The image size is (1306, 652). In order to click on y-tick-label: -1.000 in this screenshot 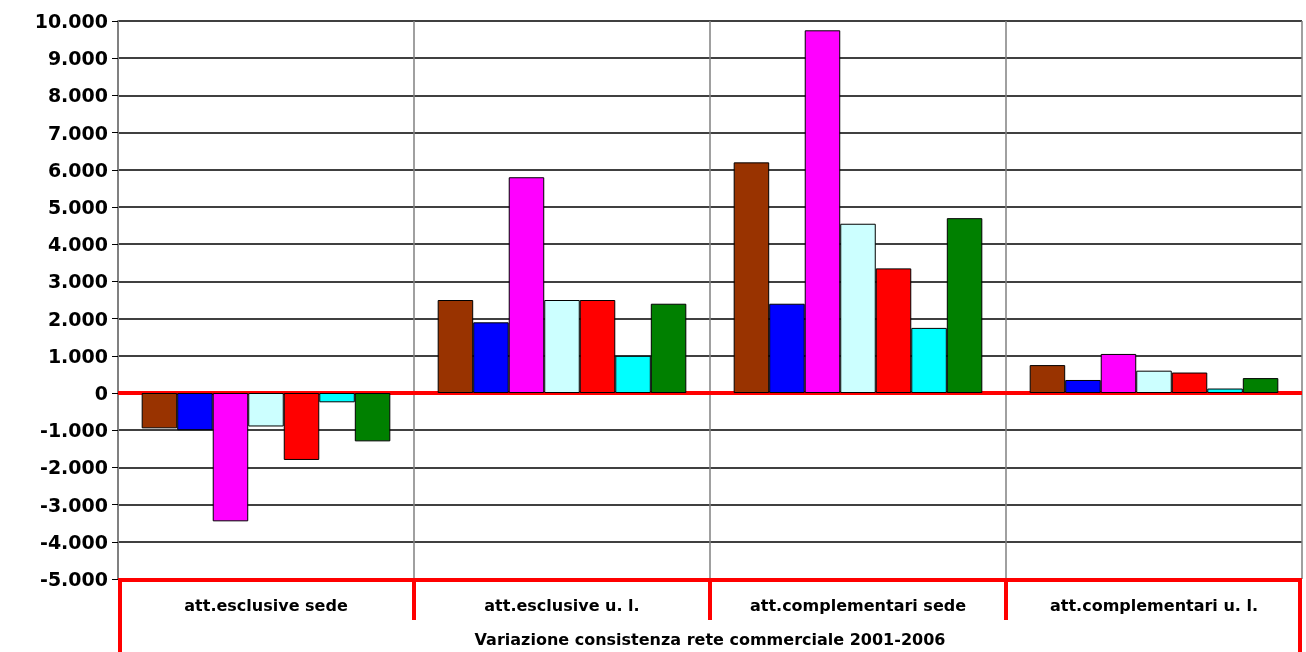, I will do `click(74, 430)`.